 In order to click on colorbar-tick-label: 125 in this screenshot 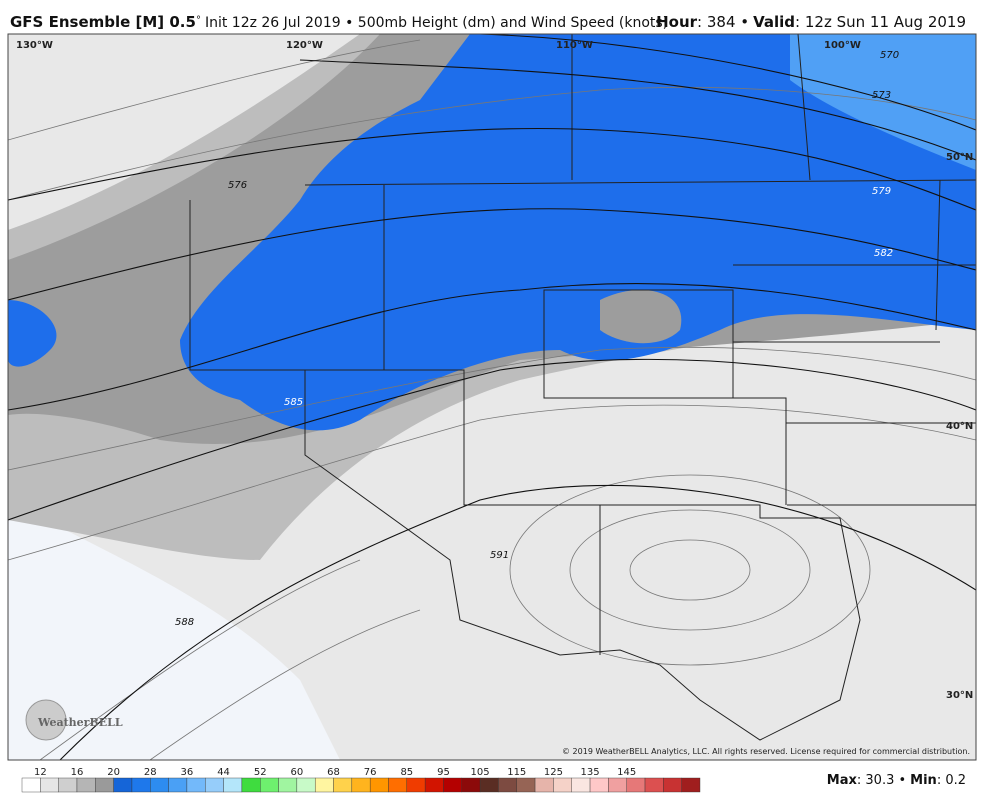, I will do `click(553, 772)`.